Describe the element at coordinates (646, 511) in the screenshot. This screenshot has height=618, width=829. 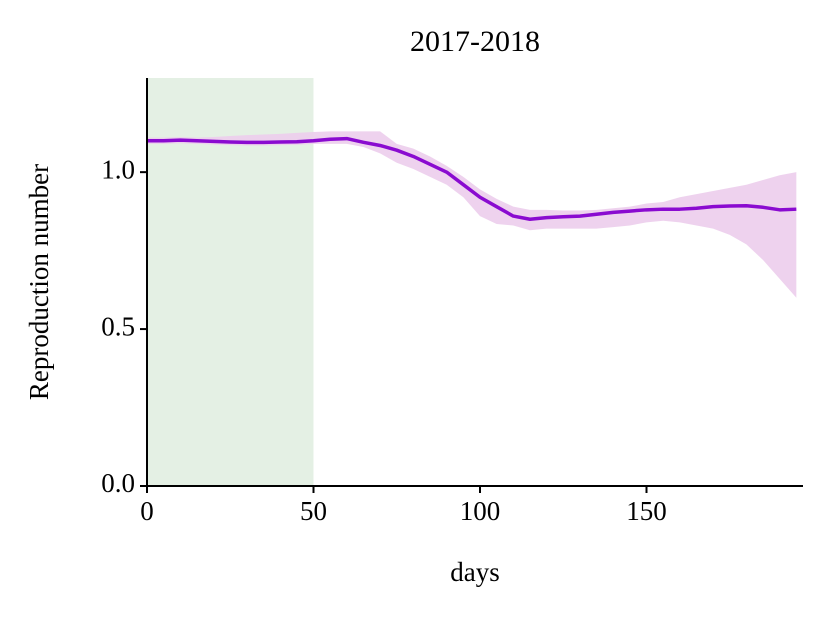
I see `x-tick-label: 150` at that location.